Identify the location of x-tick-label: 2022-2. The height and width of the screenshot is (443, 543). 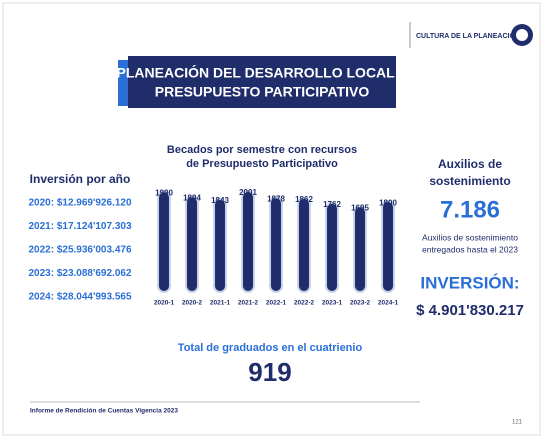
(304, 303).